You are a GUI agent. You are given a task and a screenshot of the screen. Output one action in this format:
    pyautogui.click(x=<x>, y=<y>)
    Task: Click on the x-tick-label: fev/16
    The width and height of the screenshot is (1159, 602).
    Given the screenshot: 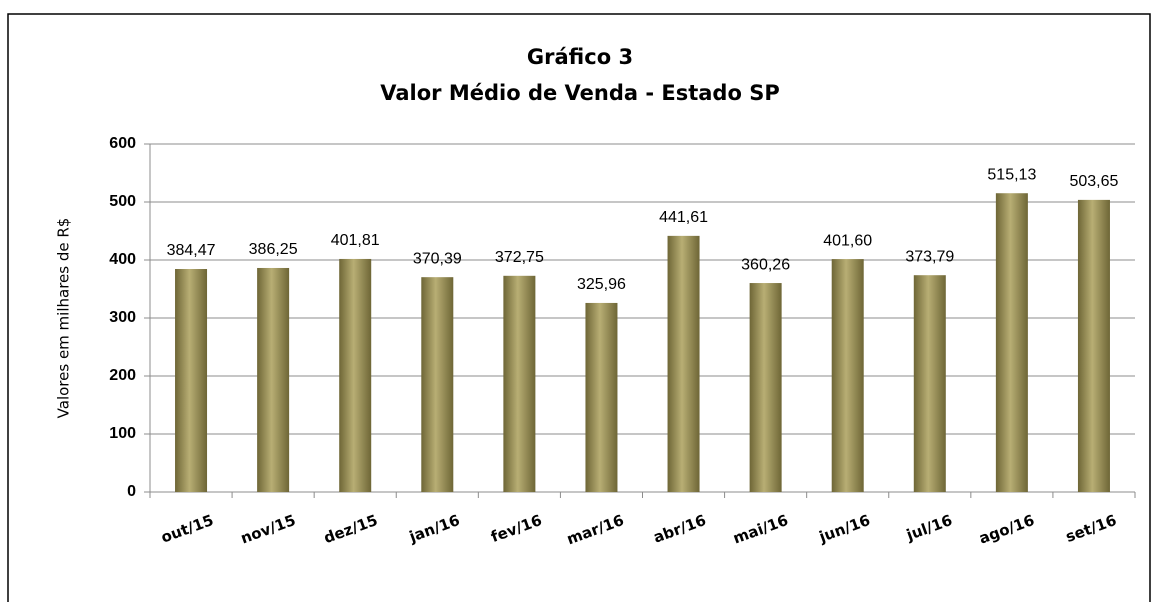 What is the action you would take?
    pyautogui.click(x=516, y=528)
    